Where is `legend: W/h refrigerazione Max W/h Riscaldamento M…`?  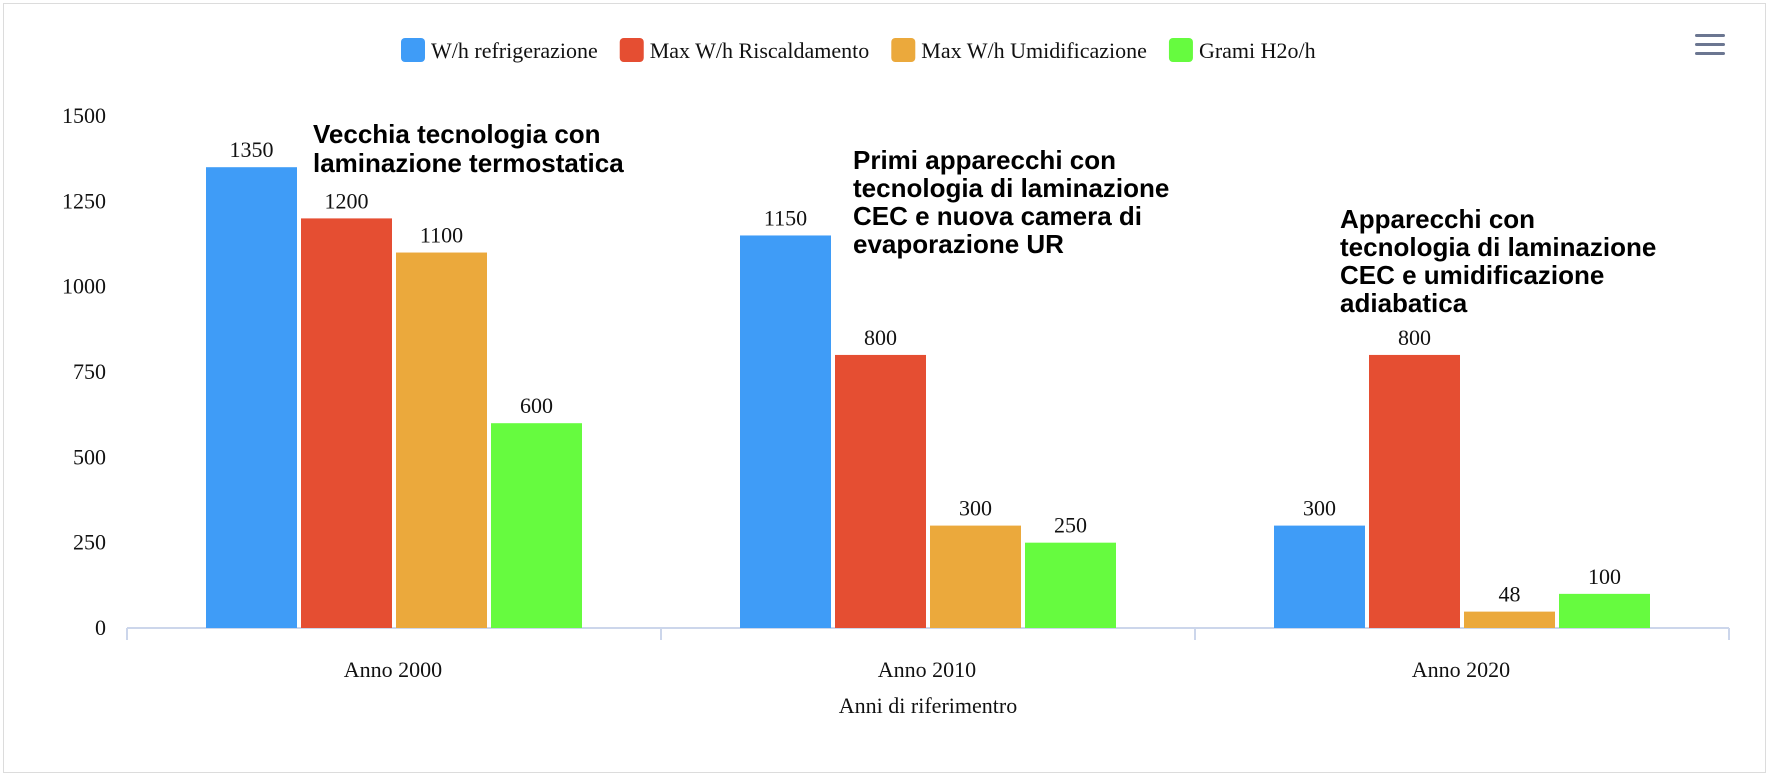 legend: W/h refrigerazione Max W/h Riscaldamento M… is located at coordinates (858, 50).